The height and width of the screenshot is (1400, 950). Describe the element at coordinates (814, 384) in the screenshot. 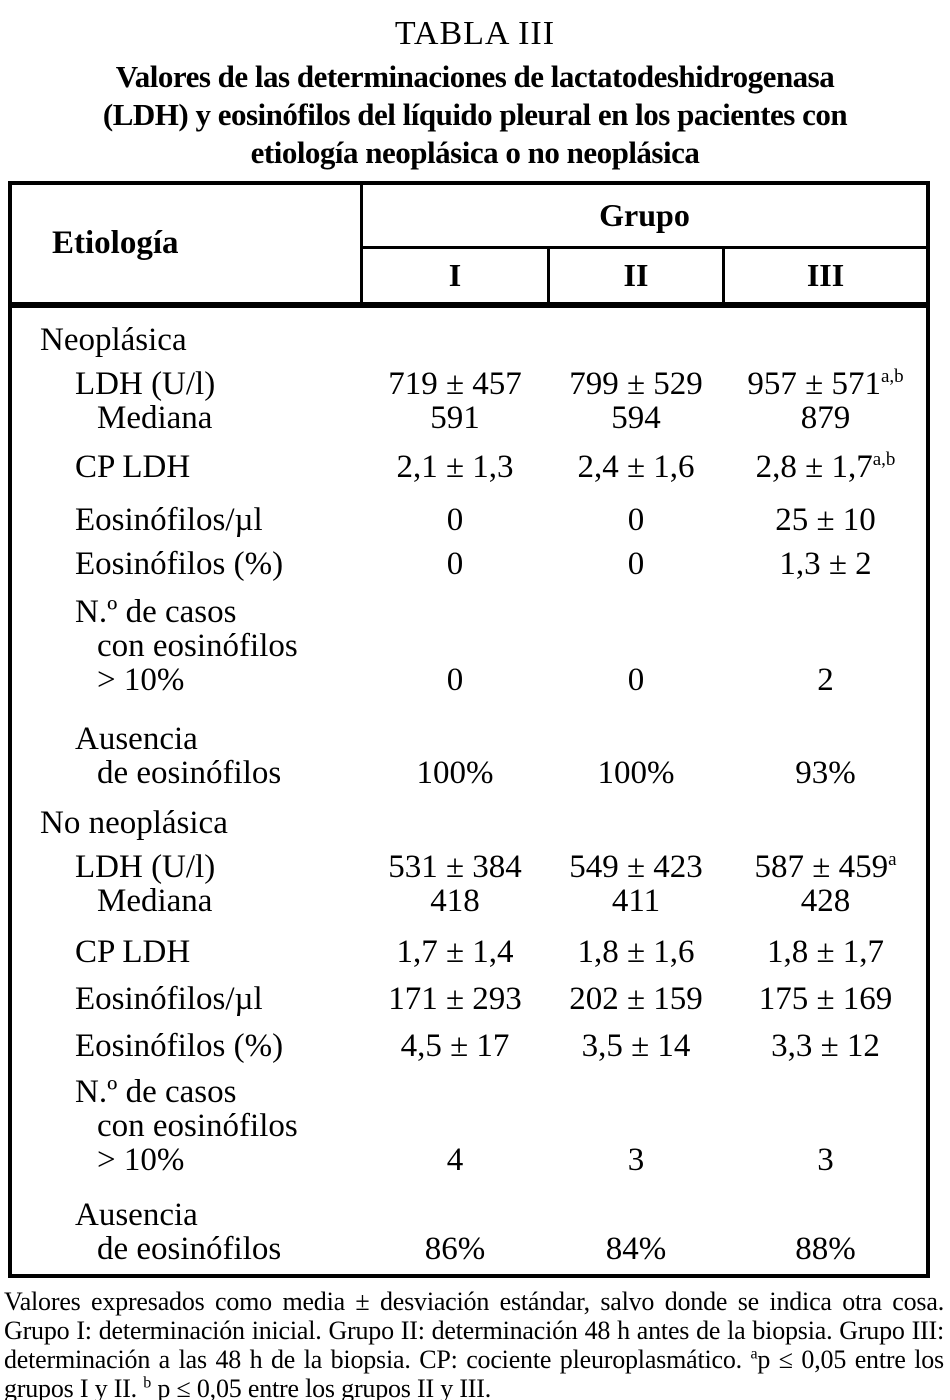

I see `cell-value: 957 ± 571` at that location.